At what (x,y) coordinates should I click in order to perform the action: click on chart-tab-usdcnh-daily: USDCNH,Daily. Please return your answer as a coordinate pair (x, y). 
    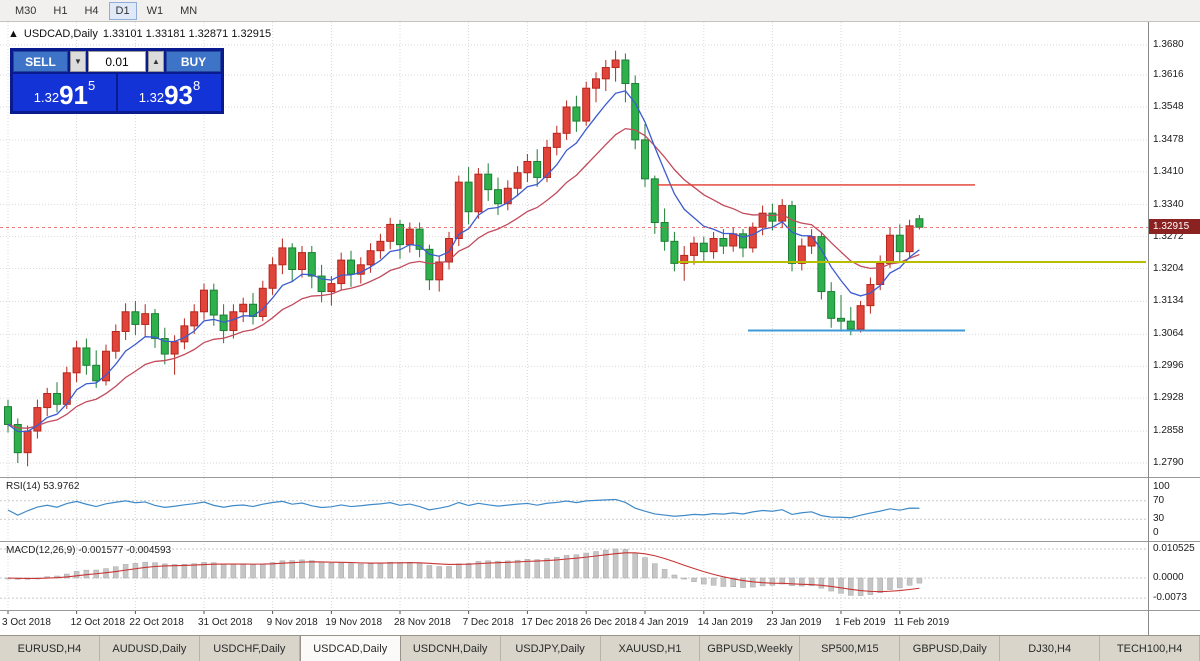
    Looking at the image, I should click on (451, 648).